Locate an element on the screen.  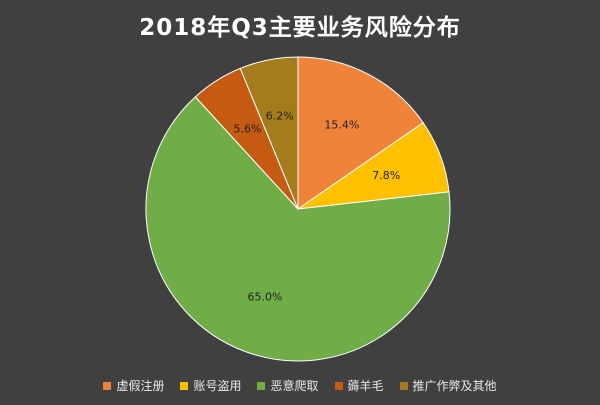
legend-item-3: 薅羊毛 is located at coordinates (359, 385).